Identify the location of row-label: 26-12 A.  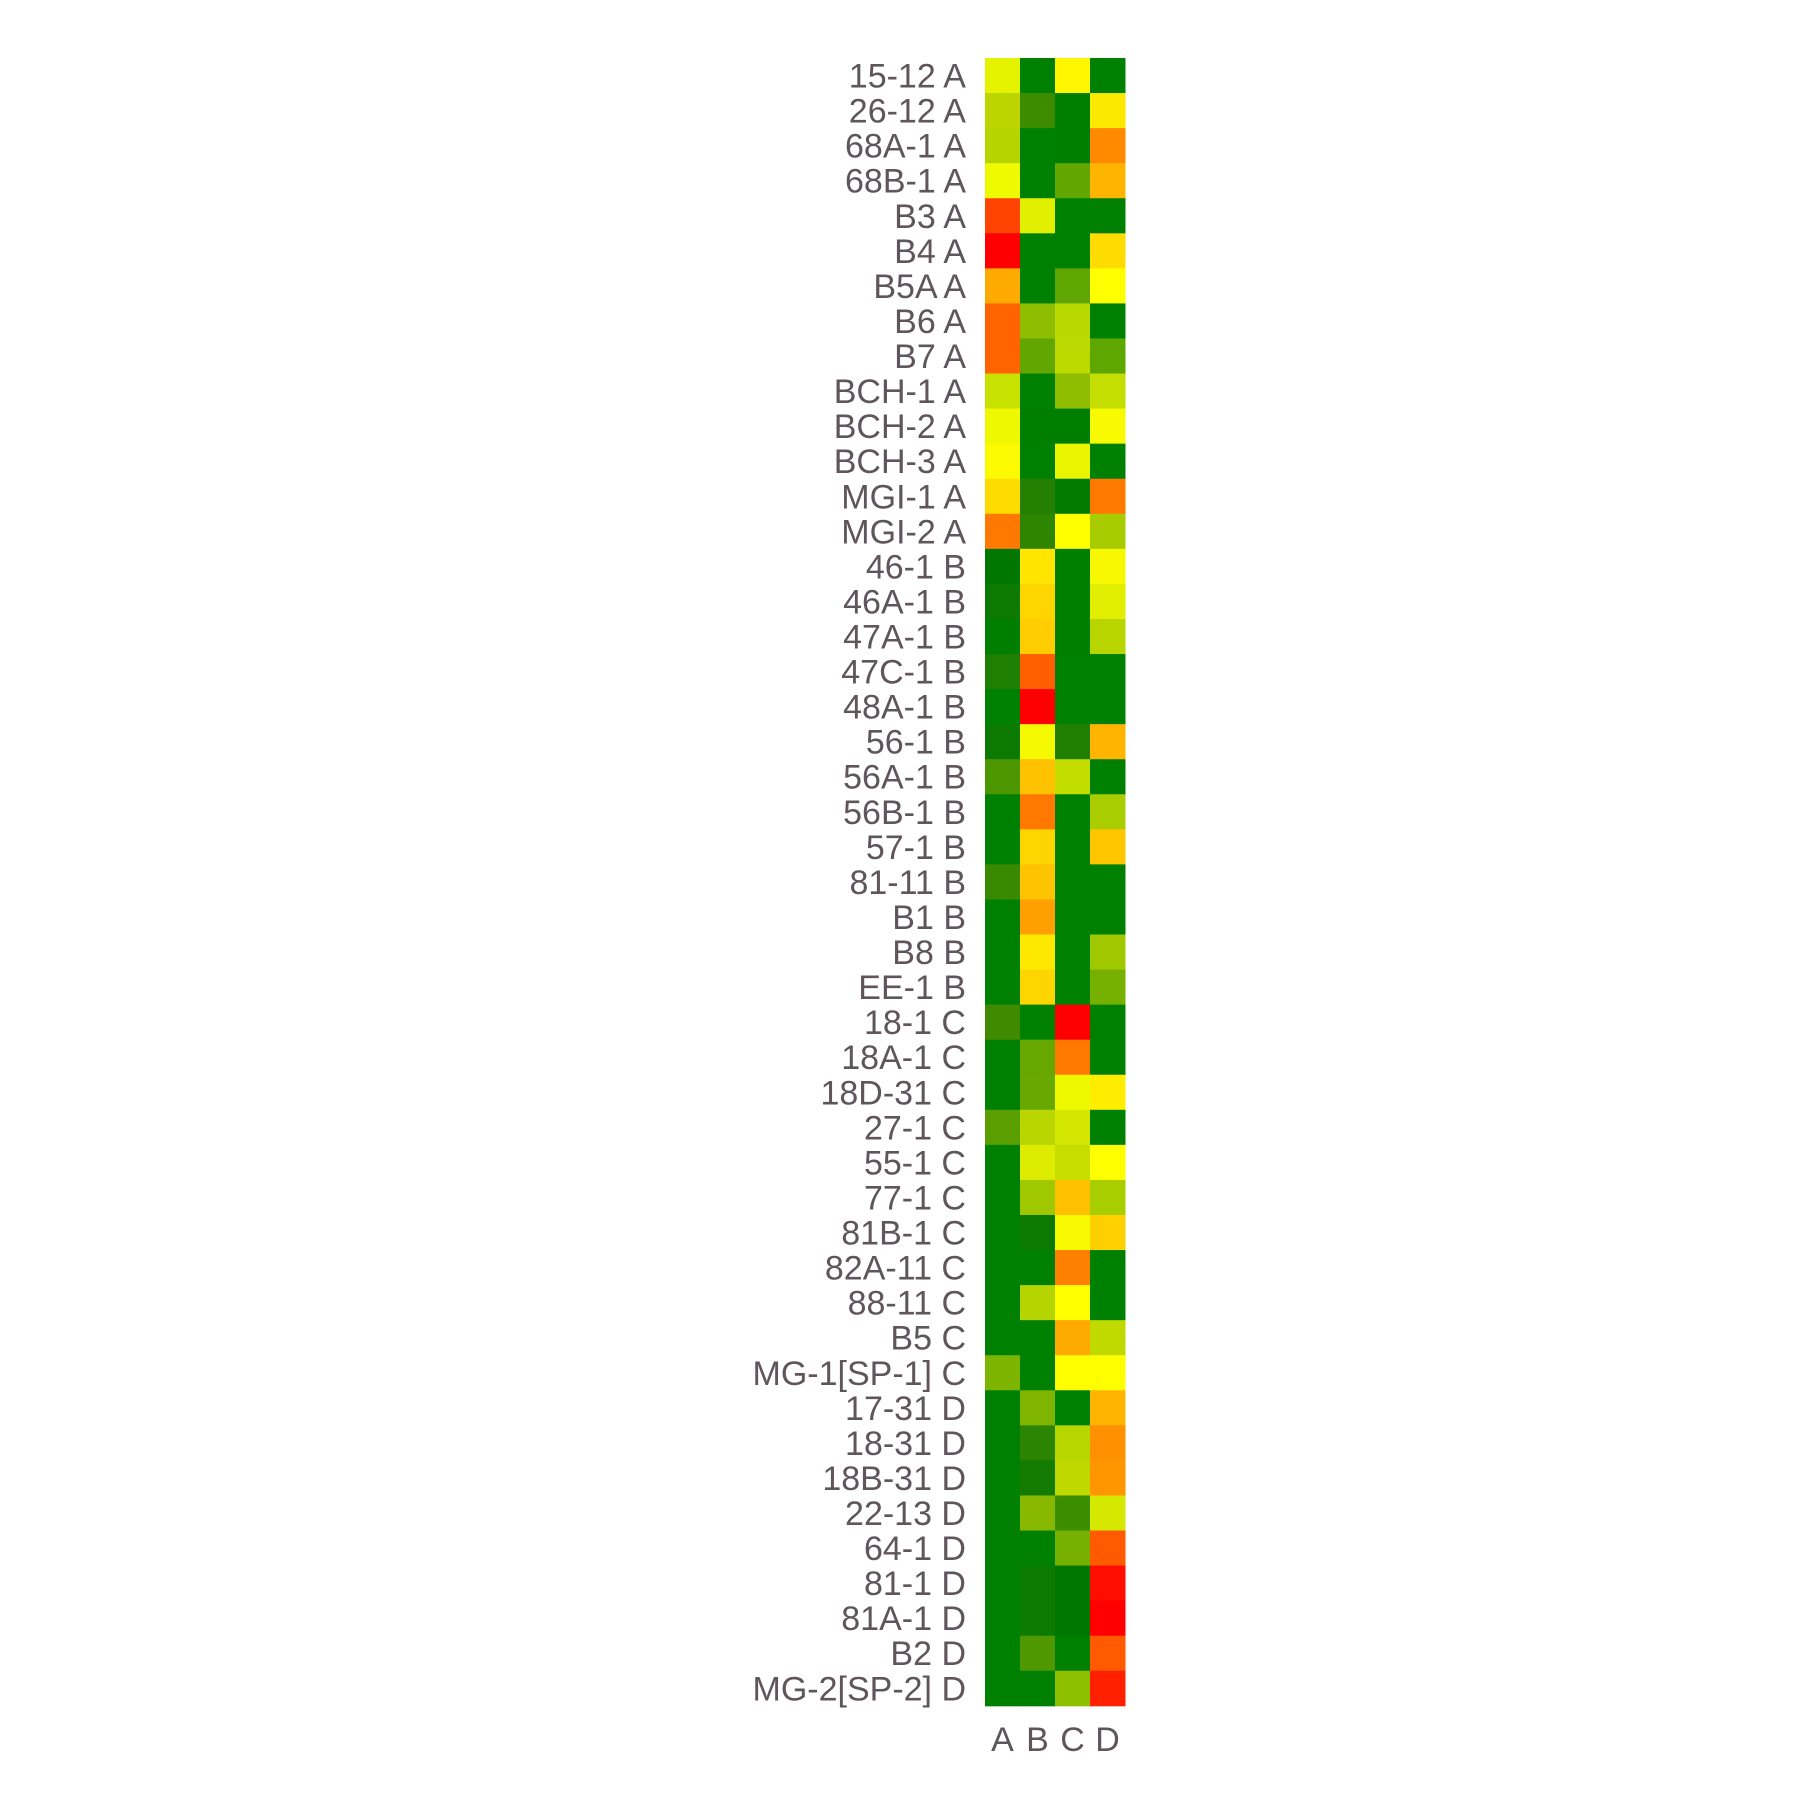
(908, 112).